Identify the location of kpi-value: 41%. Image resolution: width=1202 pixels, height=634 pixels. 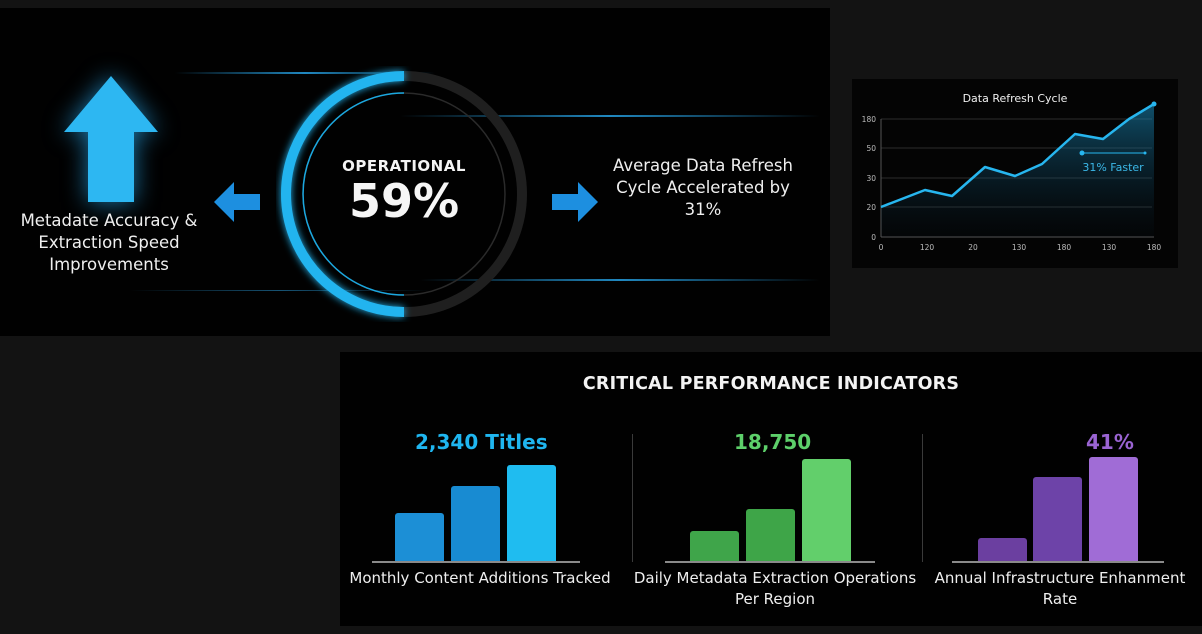
(1110, 442).